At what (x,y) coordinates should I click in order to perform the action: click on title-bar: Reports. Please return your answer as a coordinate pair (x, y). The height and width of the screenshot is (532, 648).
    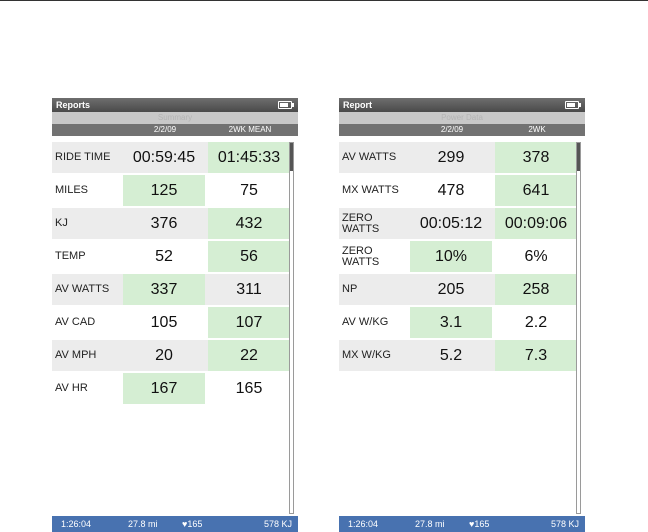
    Looking at the image, I should click on (175, 105).